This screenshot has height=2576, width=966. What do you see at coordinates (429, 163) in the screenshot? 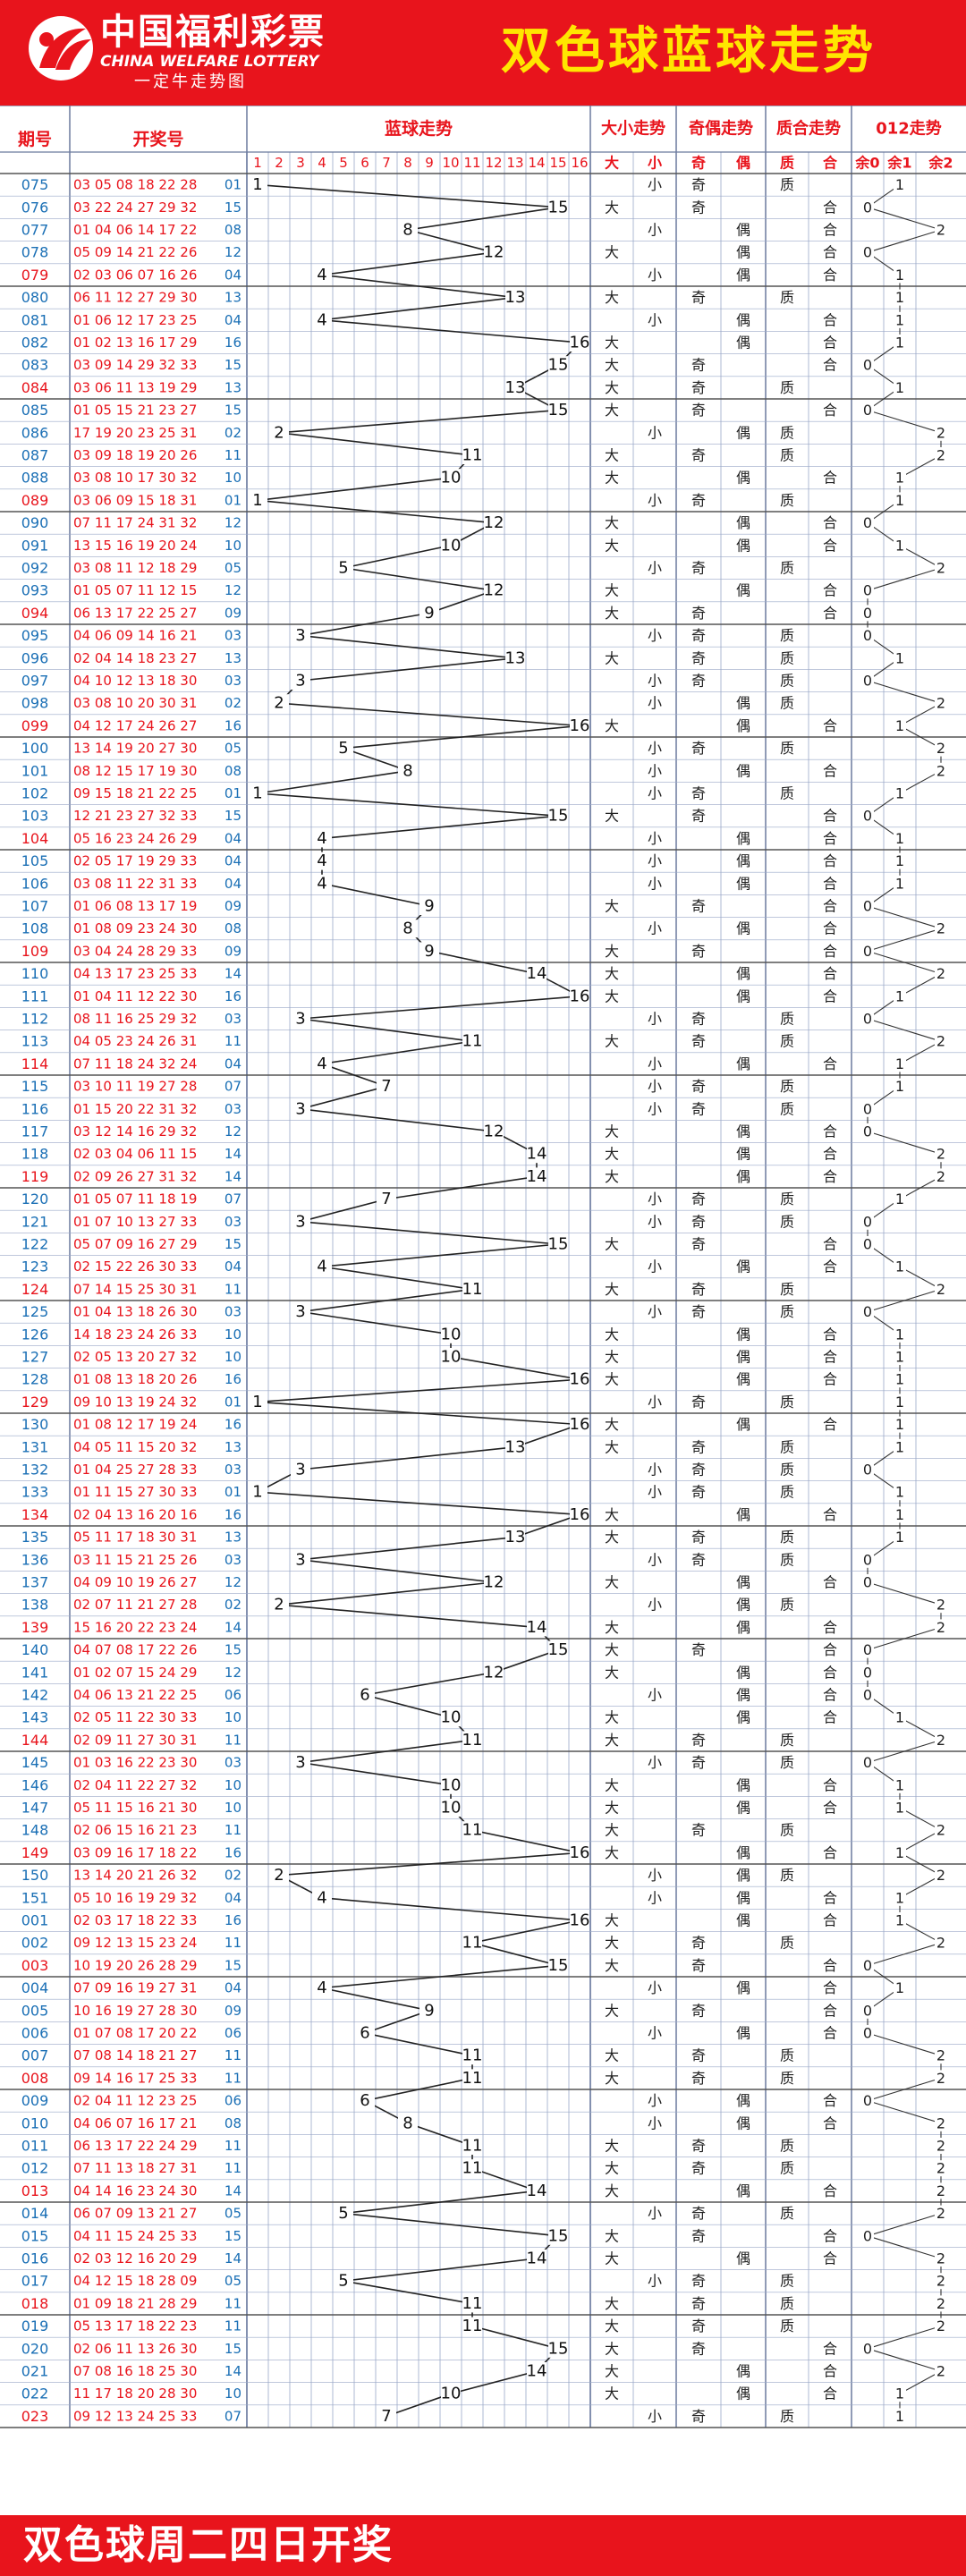
I see `blue-number-tick: 9` at bounding box center [429, 163].